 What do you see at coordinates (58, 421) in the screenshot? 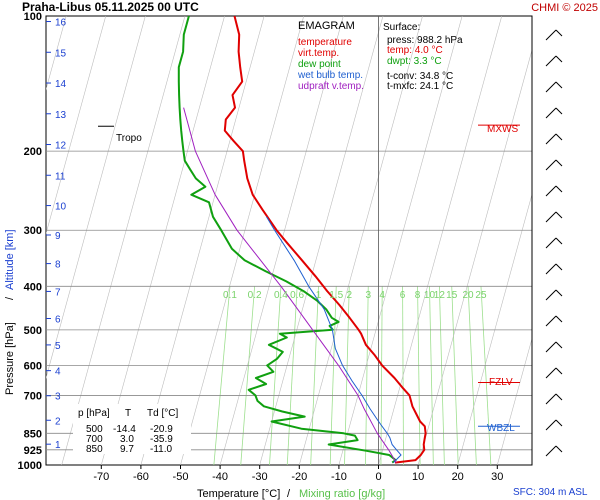
I see `altitude-tick-label: 2` at bounding box center [58, 421].